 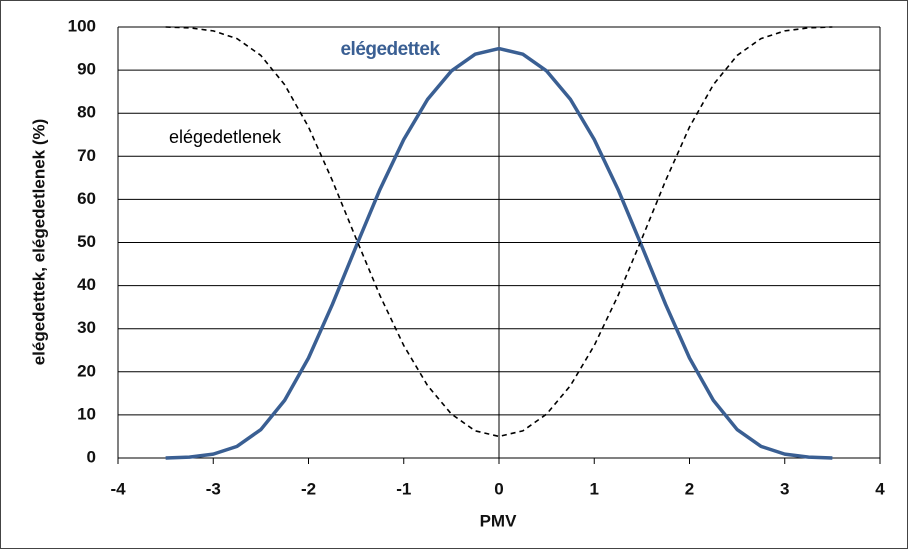 I want to click on y-tick-label: 40, so click(x=86, y=284).